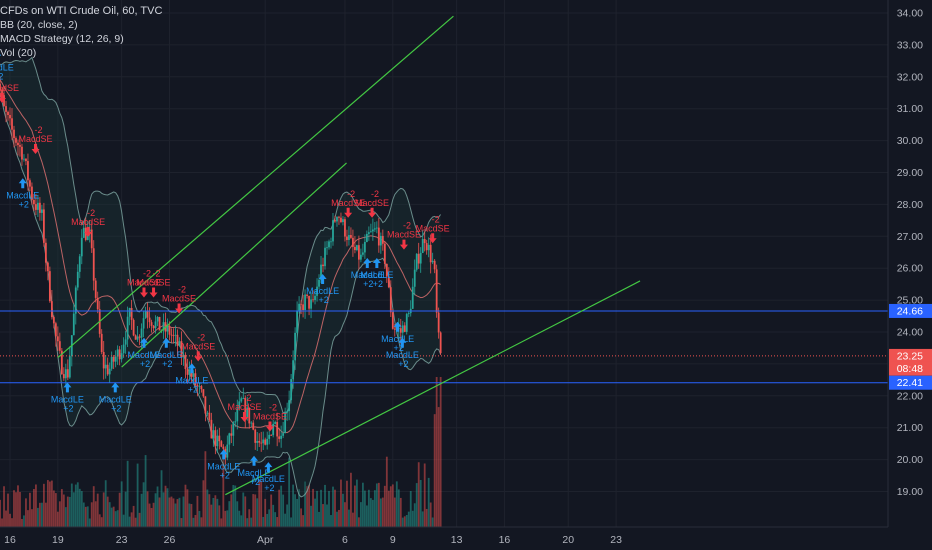 This screenshot has width=932, height=550. What do you see at coordinates (910, 428) in the screenshot?
I see `price-tick-label: 21.00` at bounding box center [910, 428].